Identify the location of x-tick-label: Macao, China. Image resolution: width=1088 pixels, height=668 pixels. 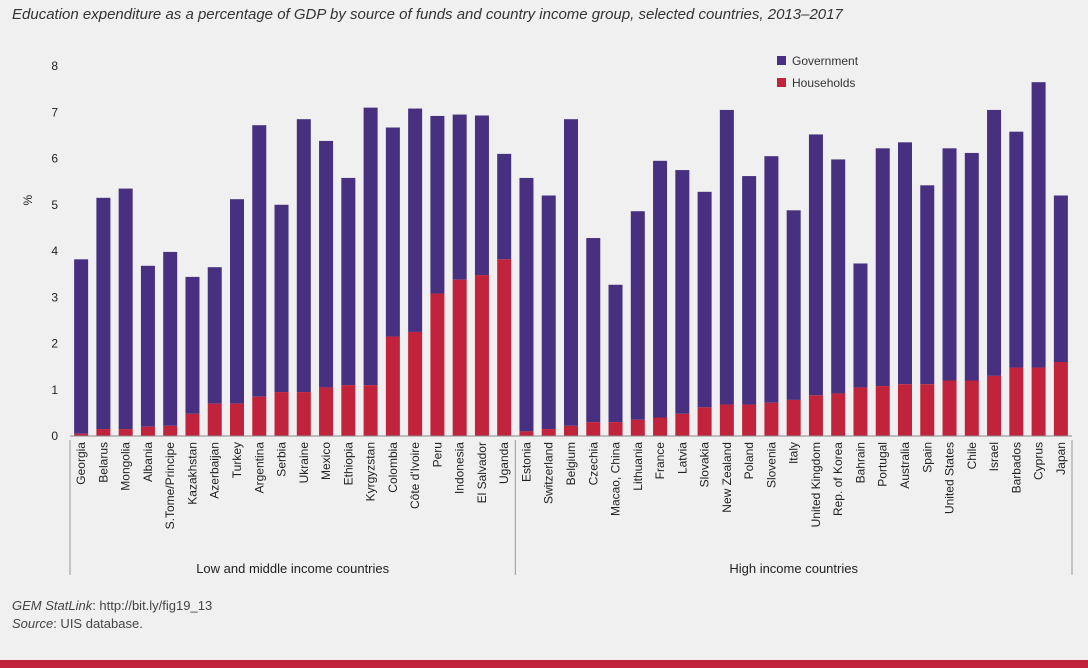
(616, 479).